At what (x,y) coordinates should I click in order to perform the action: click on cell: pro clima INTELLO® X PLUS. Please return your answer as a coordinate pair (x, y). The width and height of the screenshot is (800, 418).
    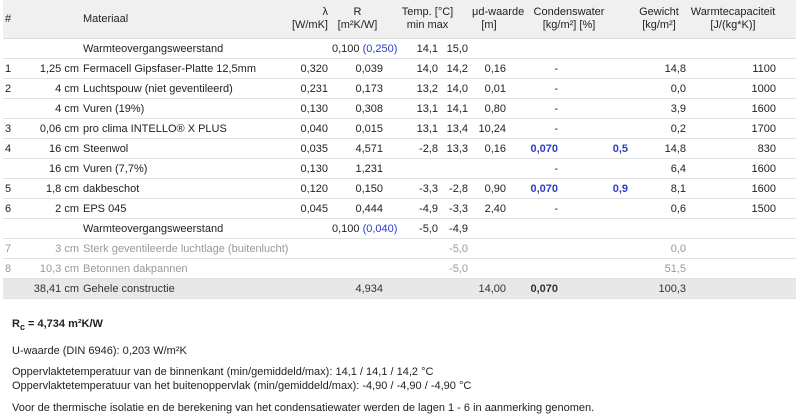
    Looking at the image, I should click on (155, 128).